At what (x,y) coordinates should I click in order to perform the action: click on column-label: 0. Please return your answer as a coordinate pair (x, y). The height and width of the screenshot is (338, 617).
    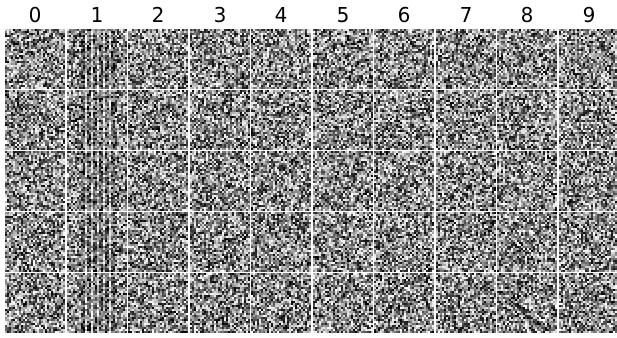
    Looking at the image, I should click on (35, 15).